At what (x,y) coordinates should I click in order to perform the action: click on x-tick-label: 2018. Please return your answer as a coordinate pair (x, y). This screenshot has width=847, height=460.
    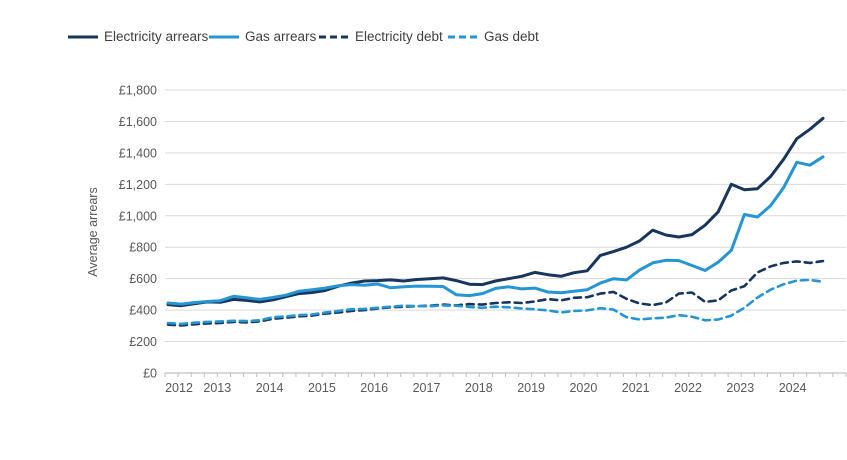
    Looking at the image, I should click on (479, 388).